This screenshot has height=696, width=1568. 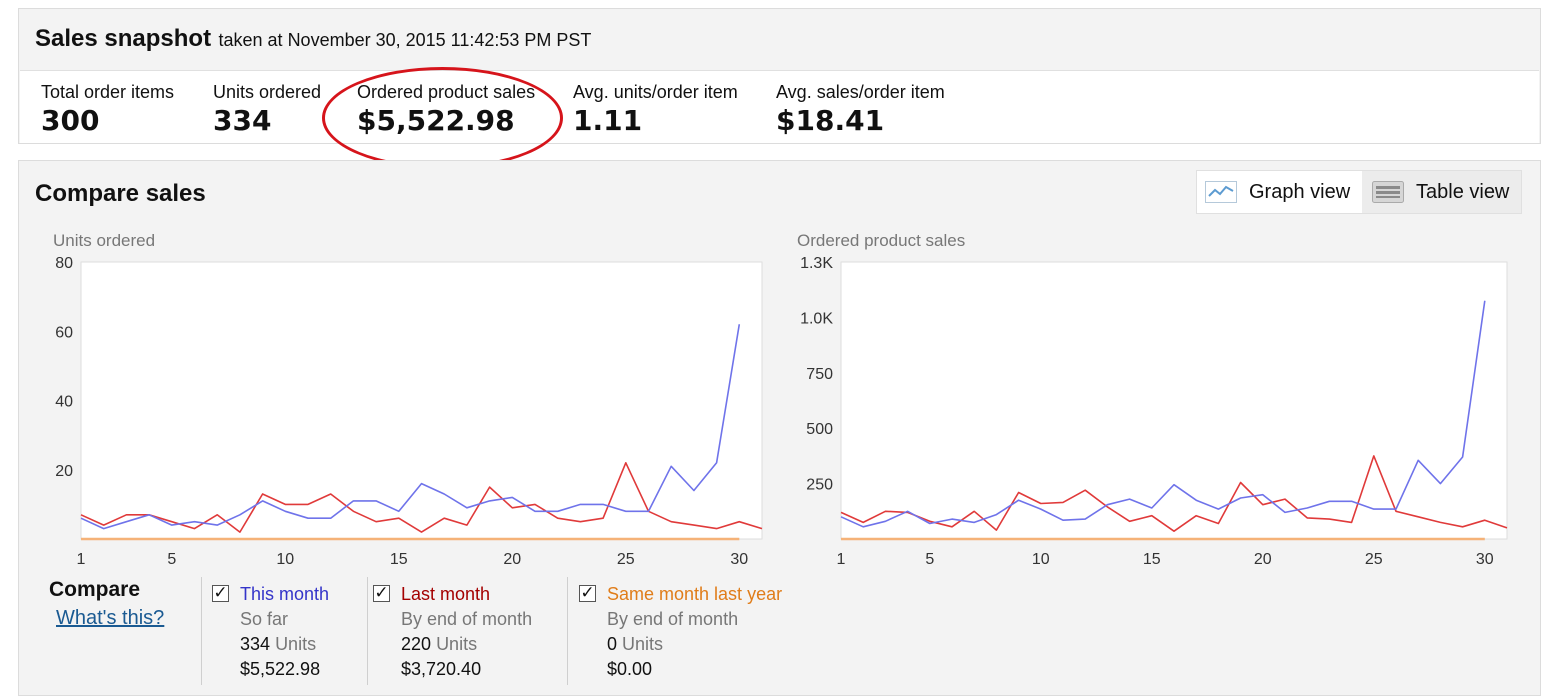 I want to click on snapshot-title: Sales snapshot, so click(x=123, y=38).